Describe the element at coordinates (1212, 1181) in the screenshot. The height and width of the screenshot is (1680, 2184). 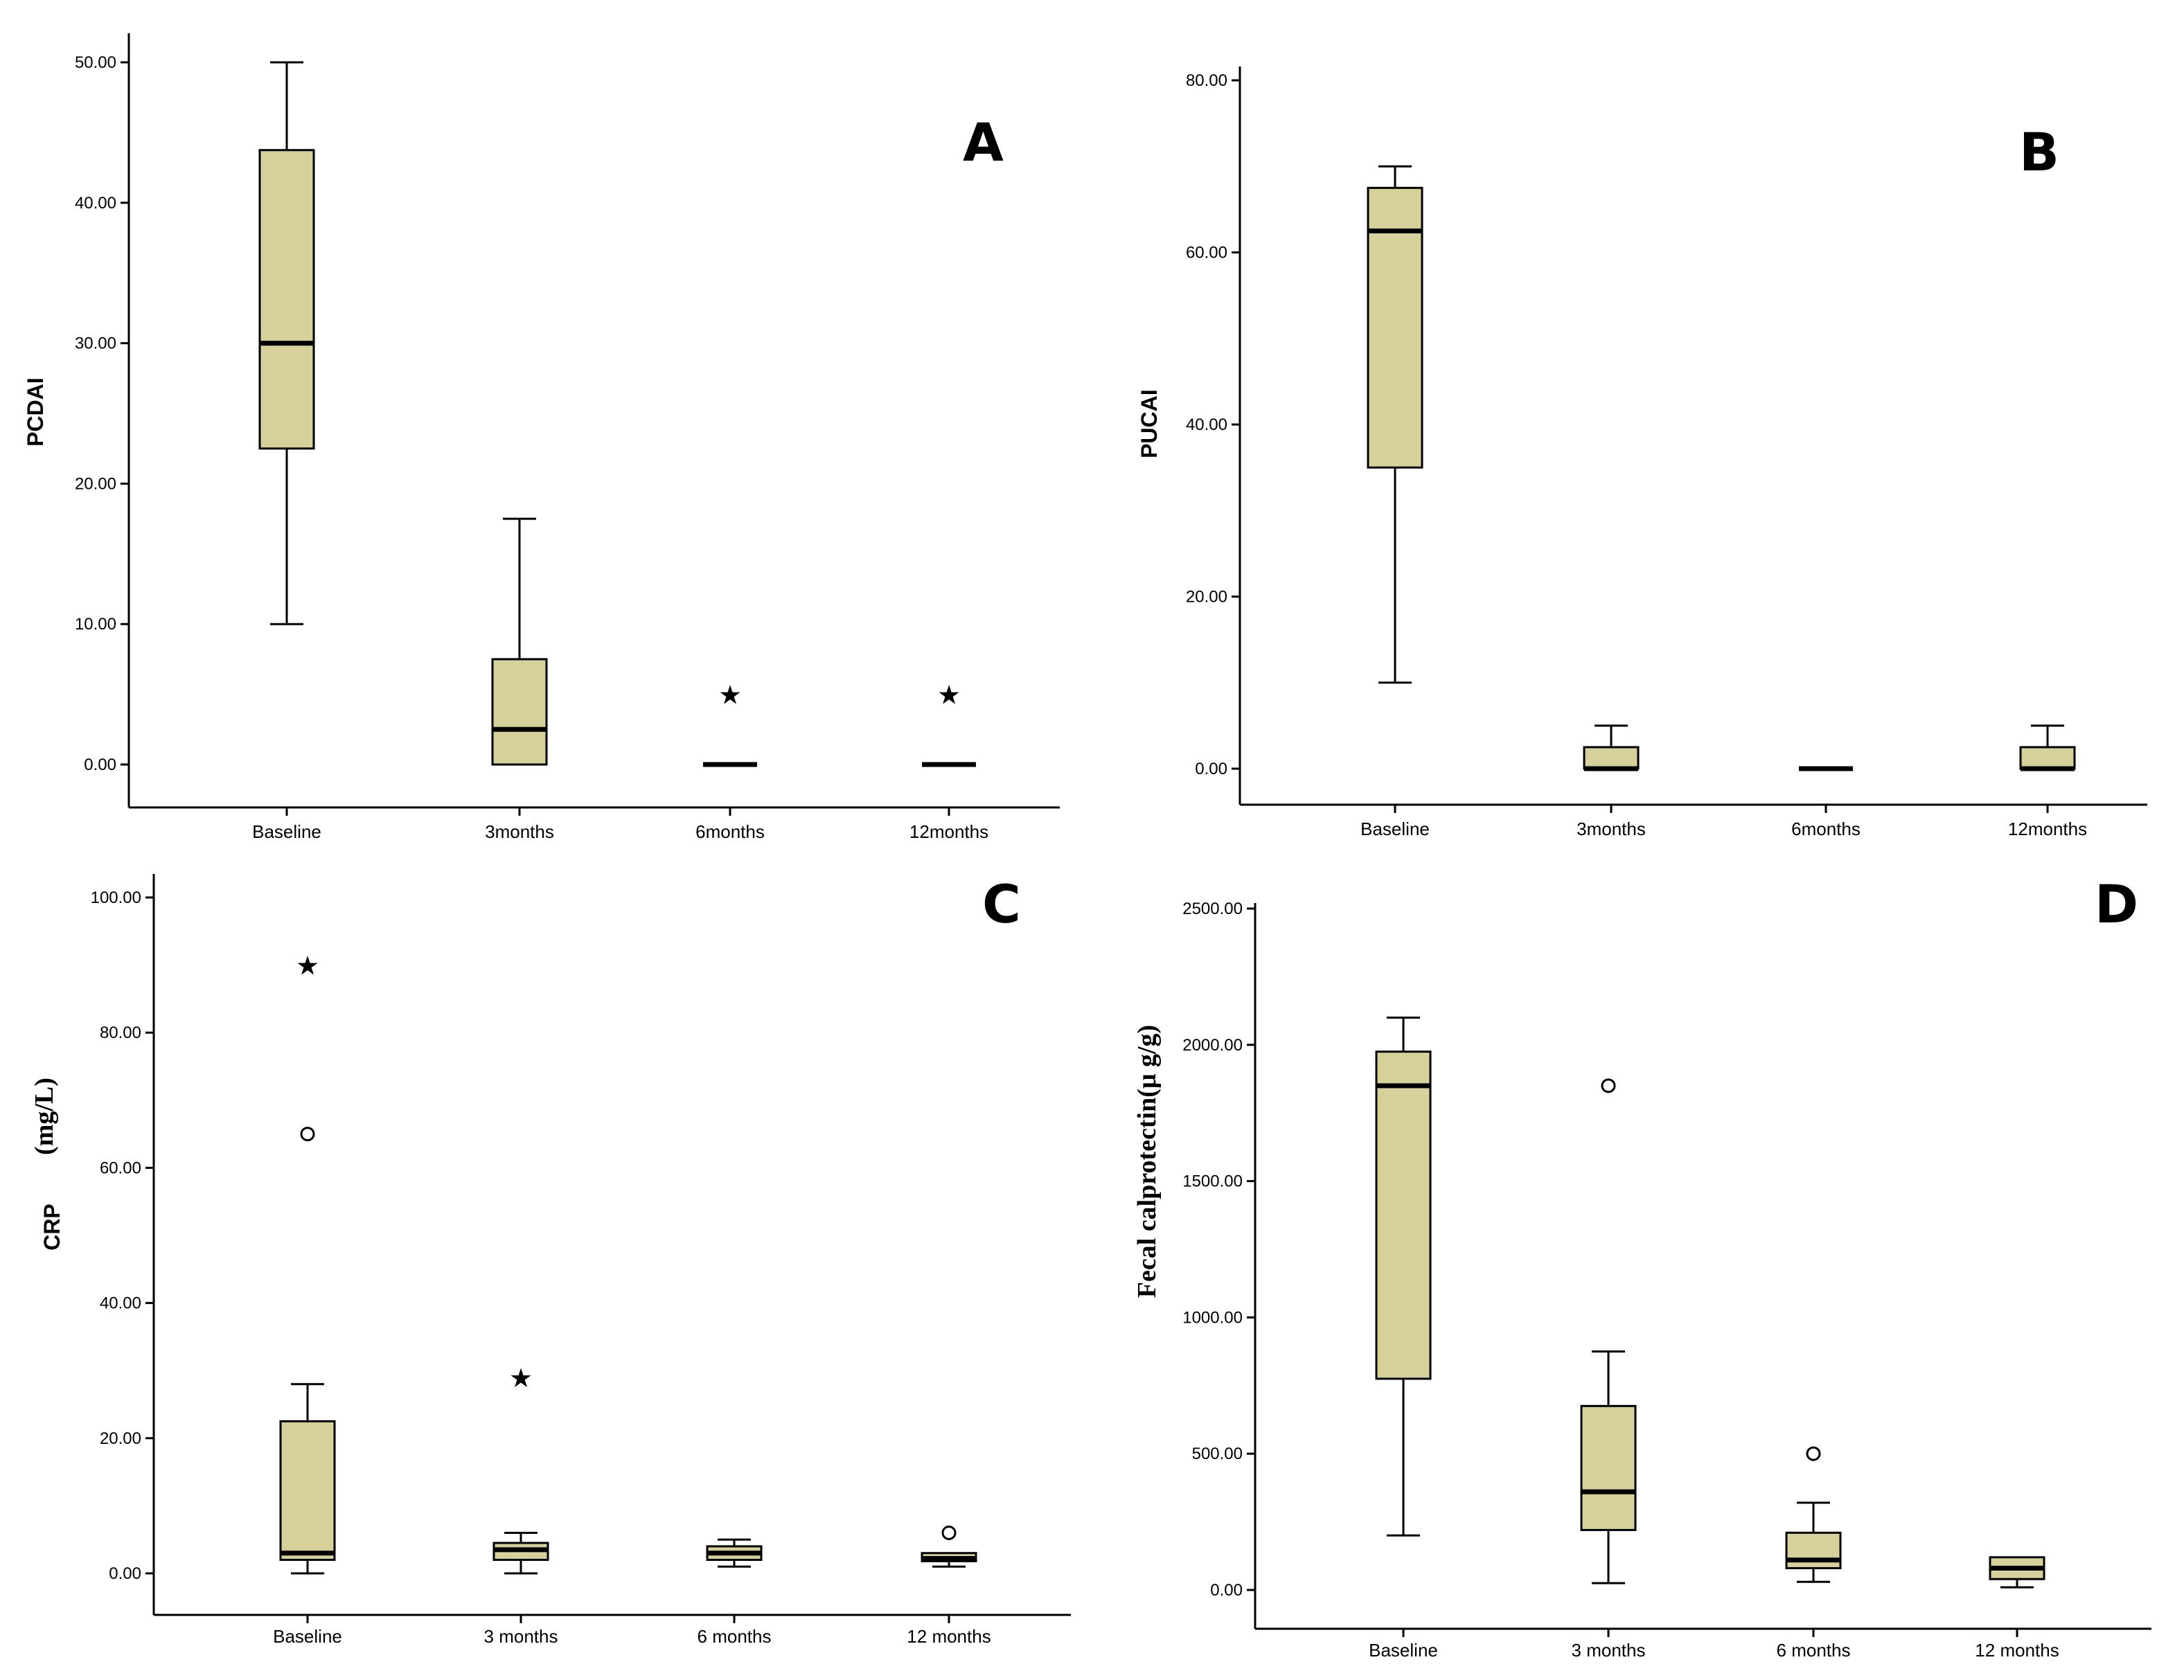
I see `y-tick-label: 1500.00` at that location.